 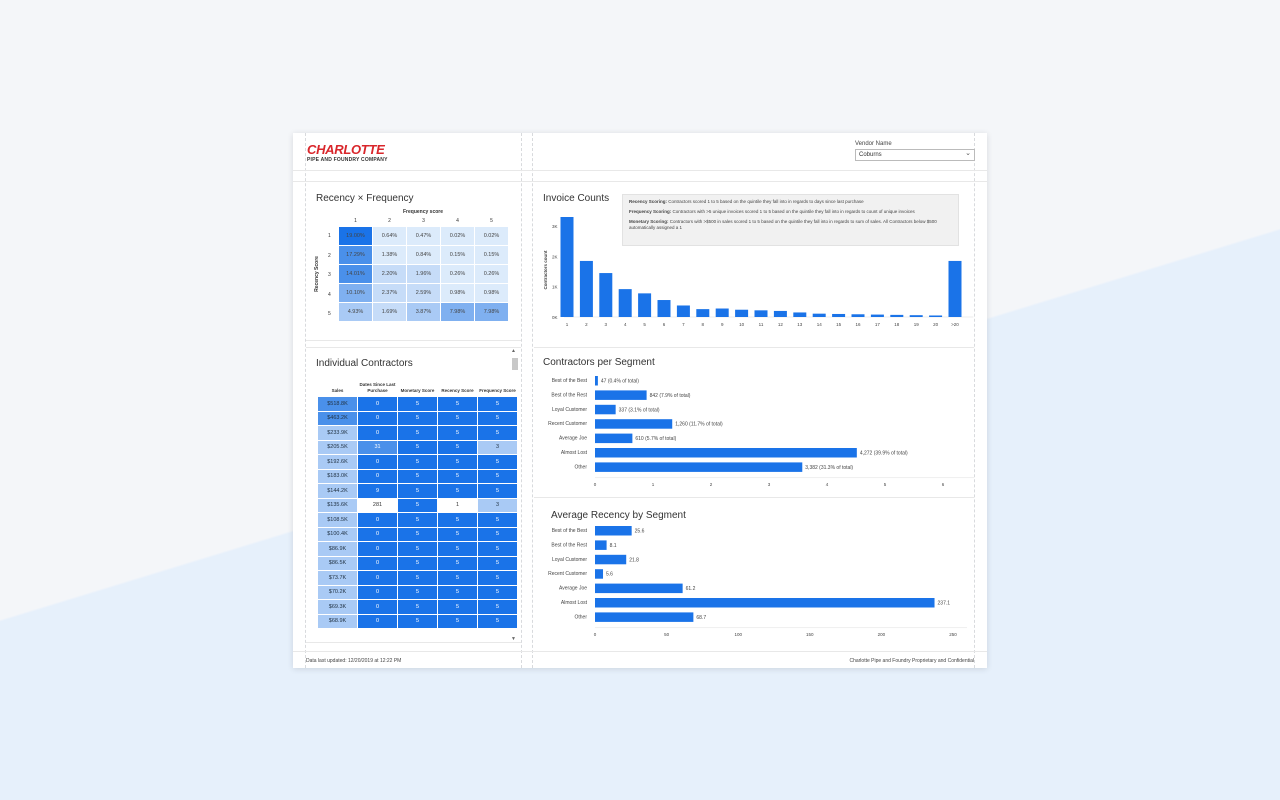 What do you see at coordinates (389, 236) in the screenshot?
I see `heatmap-cell: 0.64%` at bounding box center [389, 236].